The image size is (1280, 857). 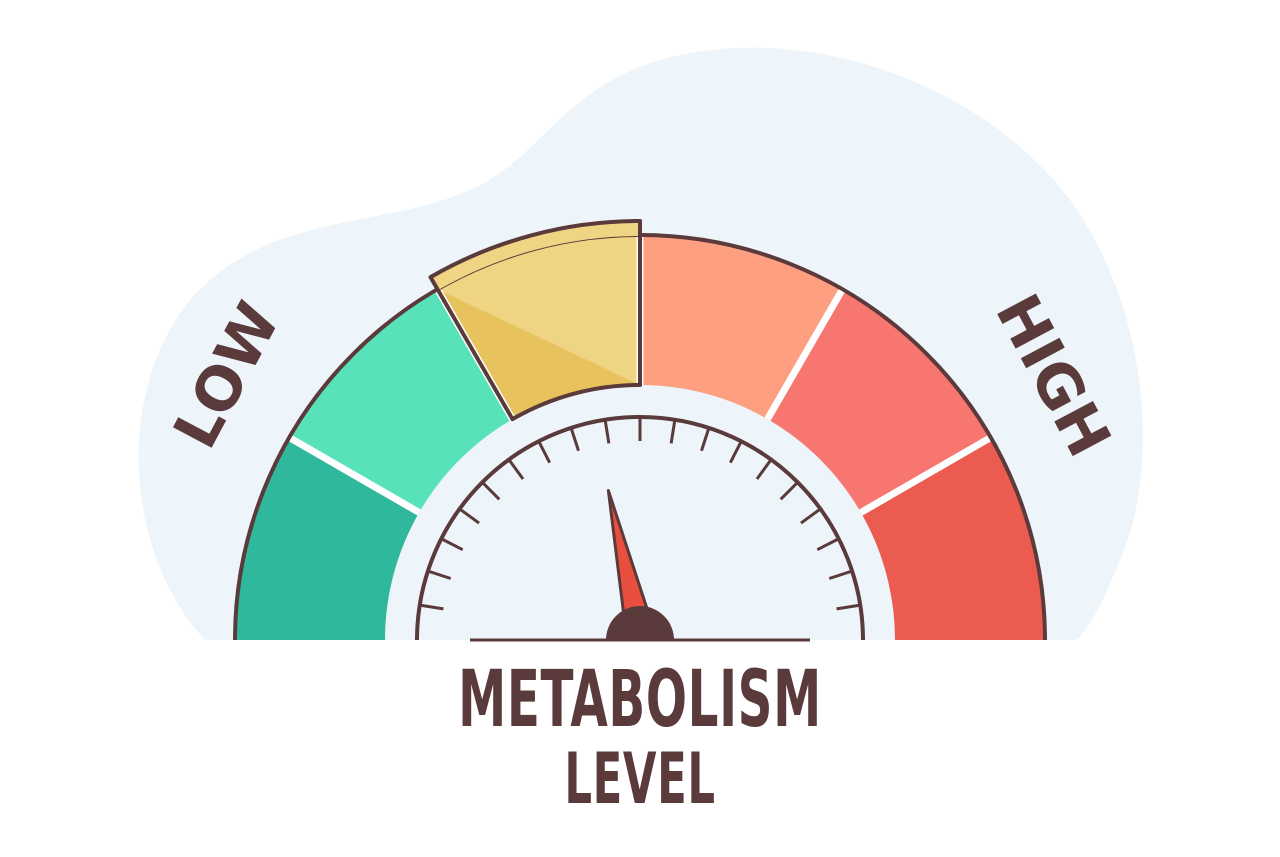 What do you see at coordinates (640, 779) in the screenshot?
I see `title-level: LEVEL` at bounding box center [640, 779].